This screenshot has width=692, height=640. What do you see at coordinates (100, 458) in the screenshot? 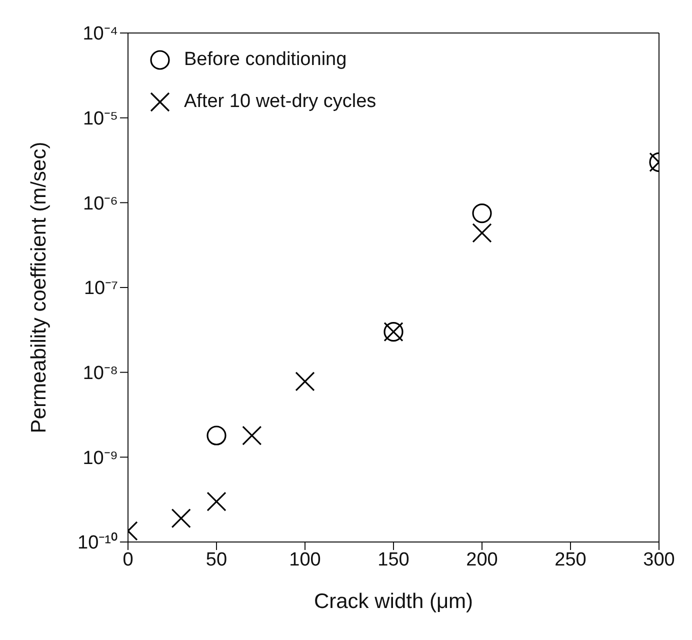
I see `y-tick-label: 10⁻⁹` at bounding box center [100, 458].